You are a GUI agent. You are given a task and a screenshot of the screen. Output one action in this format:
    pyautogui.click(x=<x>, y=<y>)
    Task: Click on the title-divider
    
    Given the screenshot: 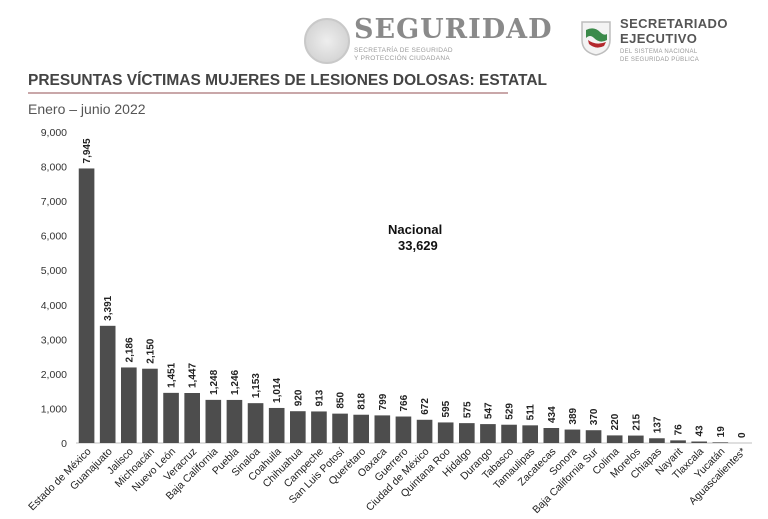 What is the action you would take?
    pyautogui.click(x=268, y=93)
    